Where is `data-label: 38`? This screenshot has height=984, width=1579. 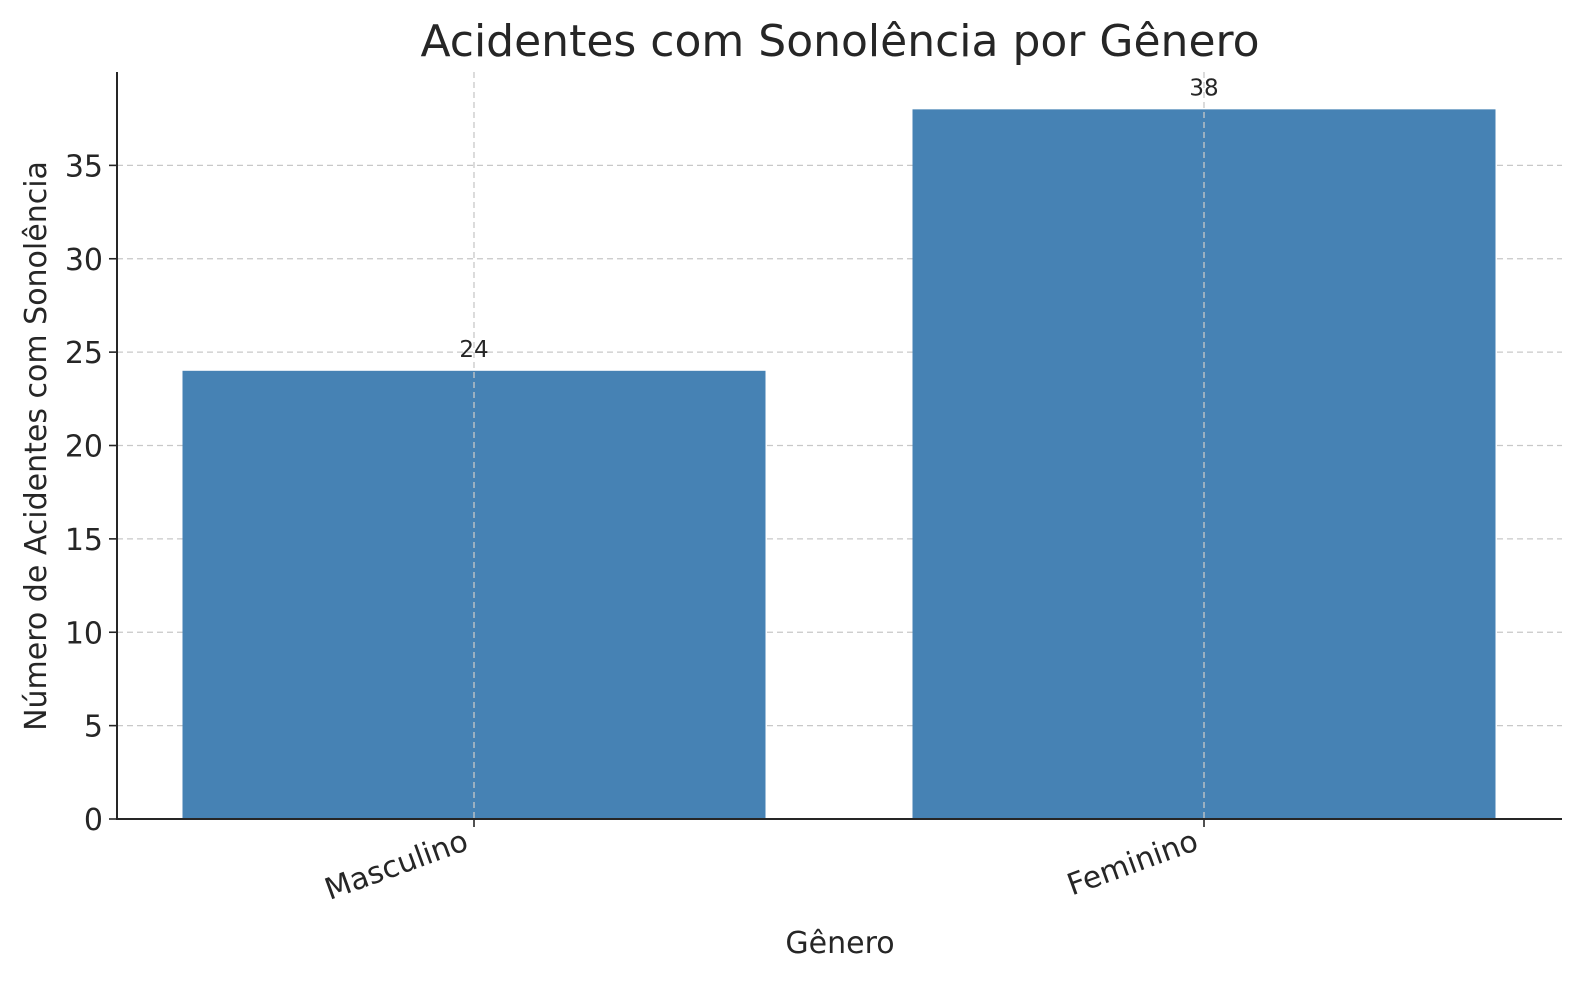 data-label: 38 is located at coordinates (1203, 88).